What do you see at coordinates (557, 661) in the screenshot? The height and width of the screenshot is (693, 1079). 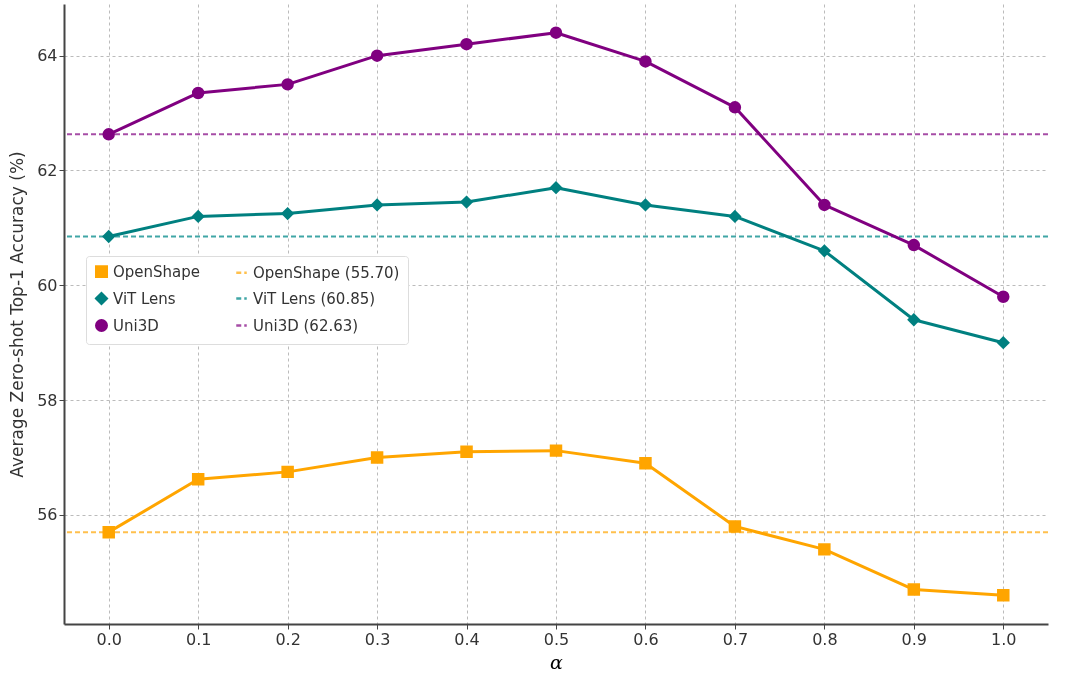 I see `x-axis-title: α` at bounding box center [557, 661].